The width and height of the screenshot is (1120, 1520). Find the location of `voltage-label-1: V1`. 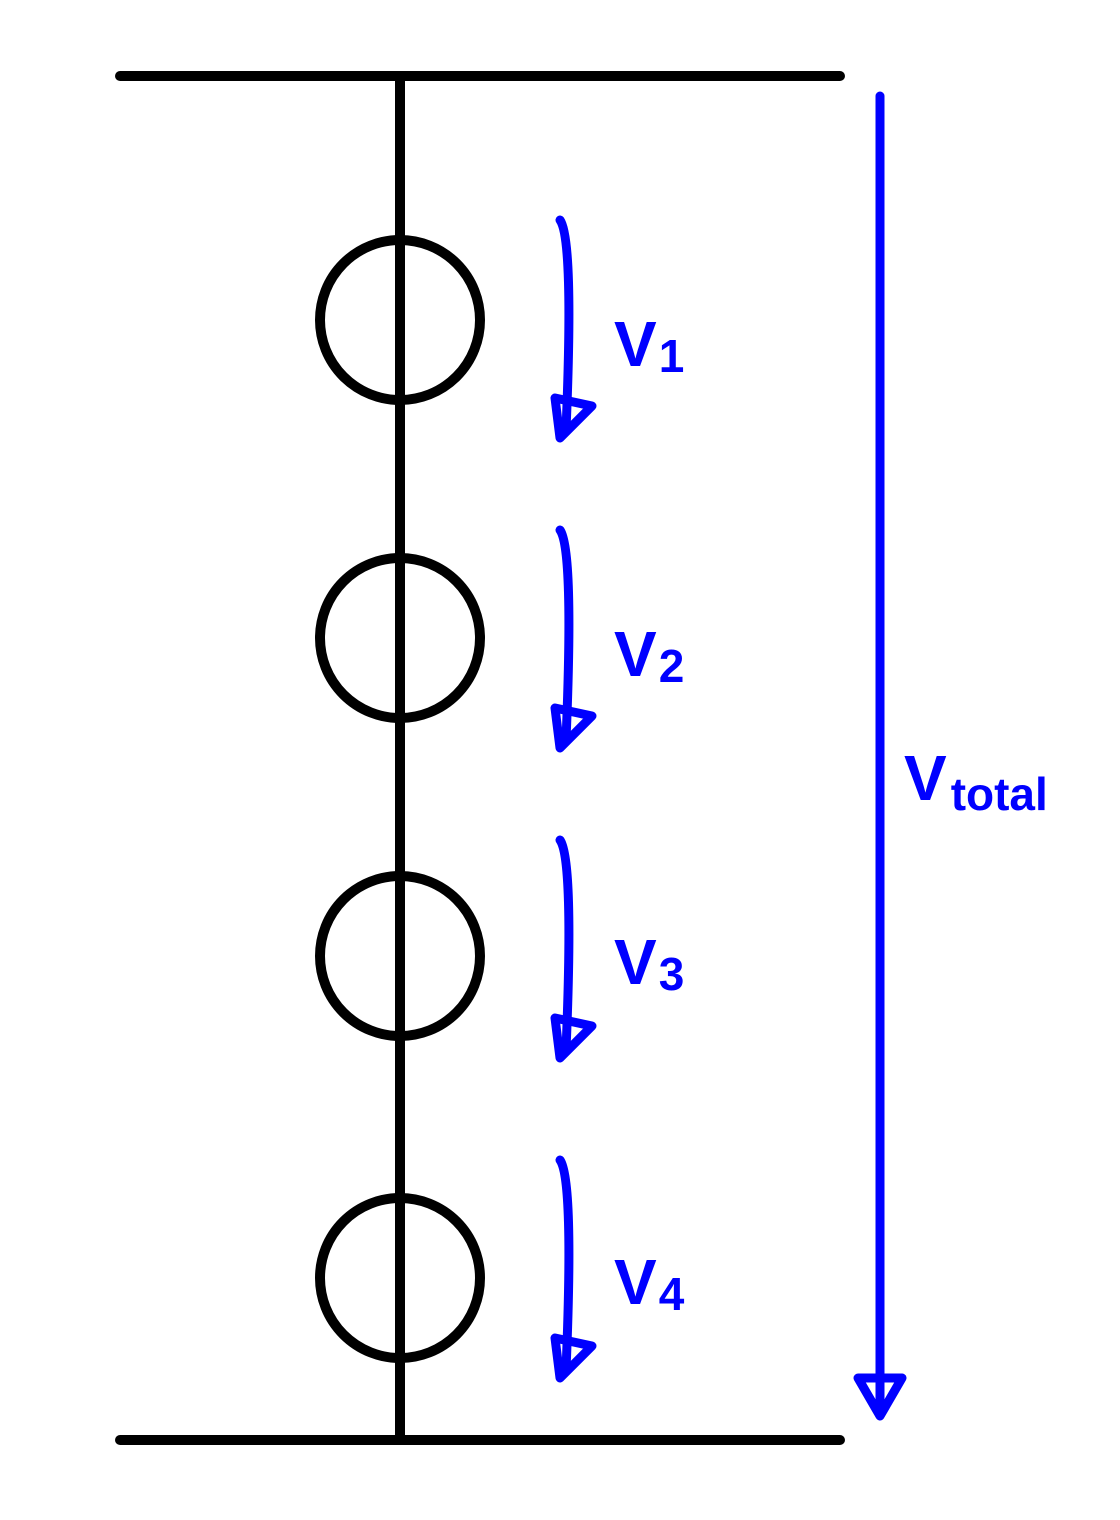

voltage-label-1: V1 is located at coordinates (649, 345).